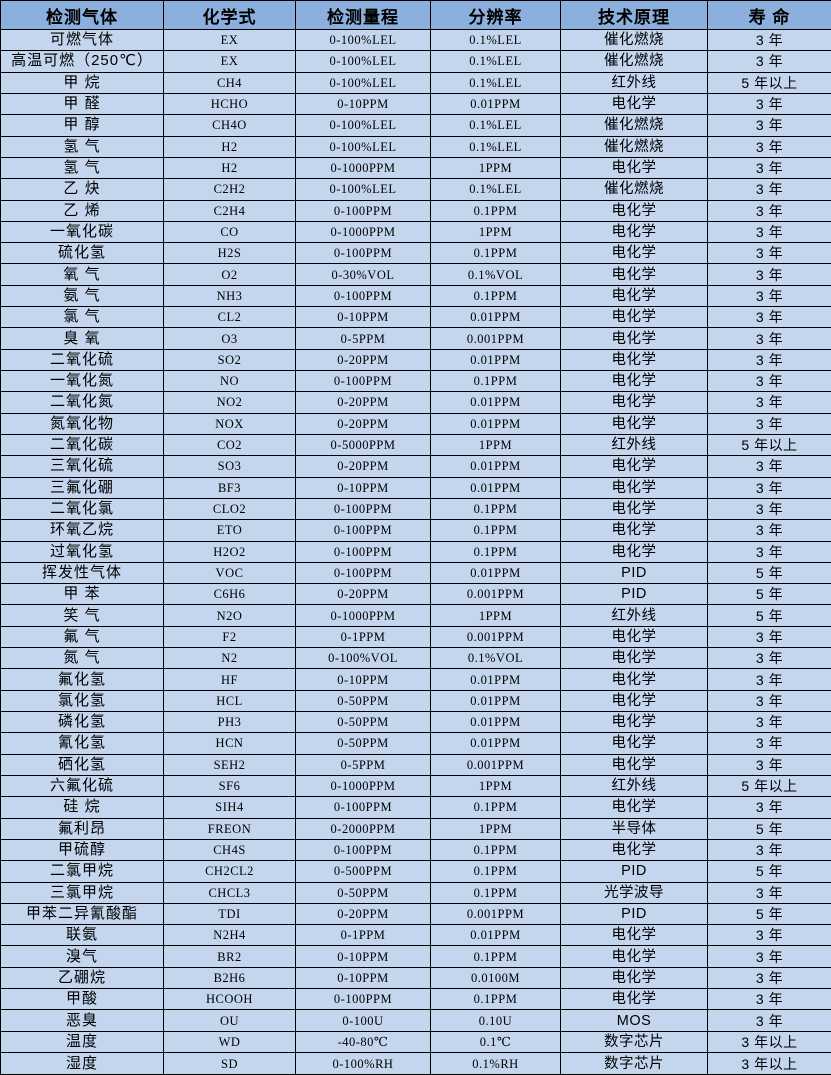 This screenshot has height=1075, width=831. I want to click on table-row: 甲 醇 CH4O 0-100%LEL 0.1%LEL 催化燃烧 3 年, so click(415, 125).